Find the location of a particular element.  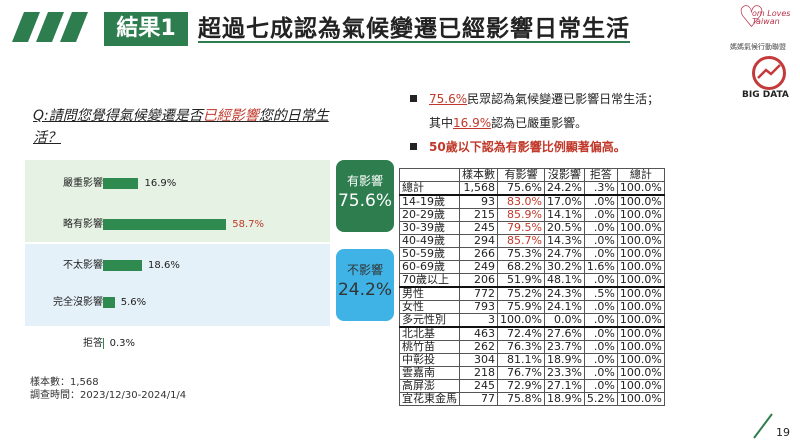

table-row: 多元性別 3 100.0% 0.0% .0% 100.0% is located at coordinates (532, 320).